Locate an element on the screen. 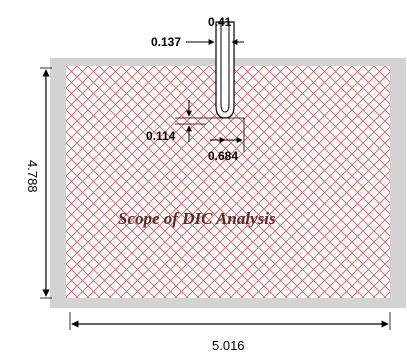 The width and height of the screenshot is (407, 358). dim-slit-offset: 0.137 is located at coordinates (166, 42).